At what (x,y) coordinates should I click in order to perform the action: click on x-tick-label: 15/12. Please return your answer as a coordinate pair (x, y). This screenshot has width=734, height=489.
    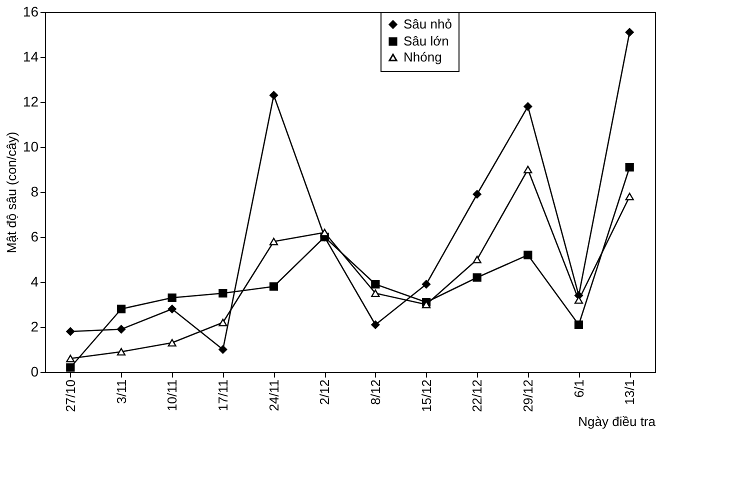
    Looking at the image, I should click on (426, 396).